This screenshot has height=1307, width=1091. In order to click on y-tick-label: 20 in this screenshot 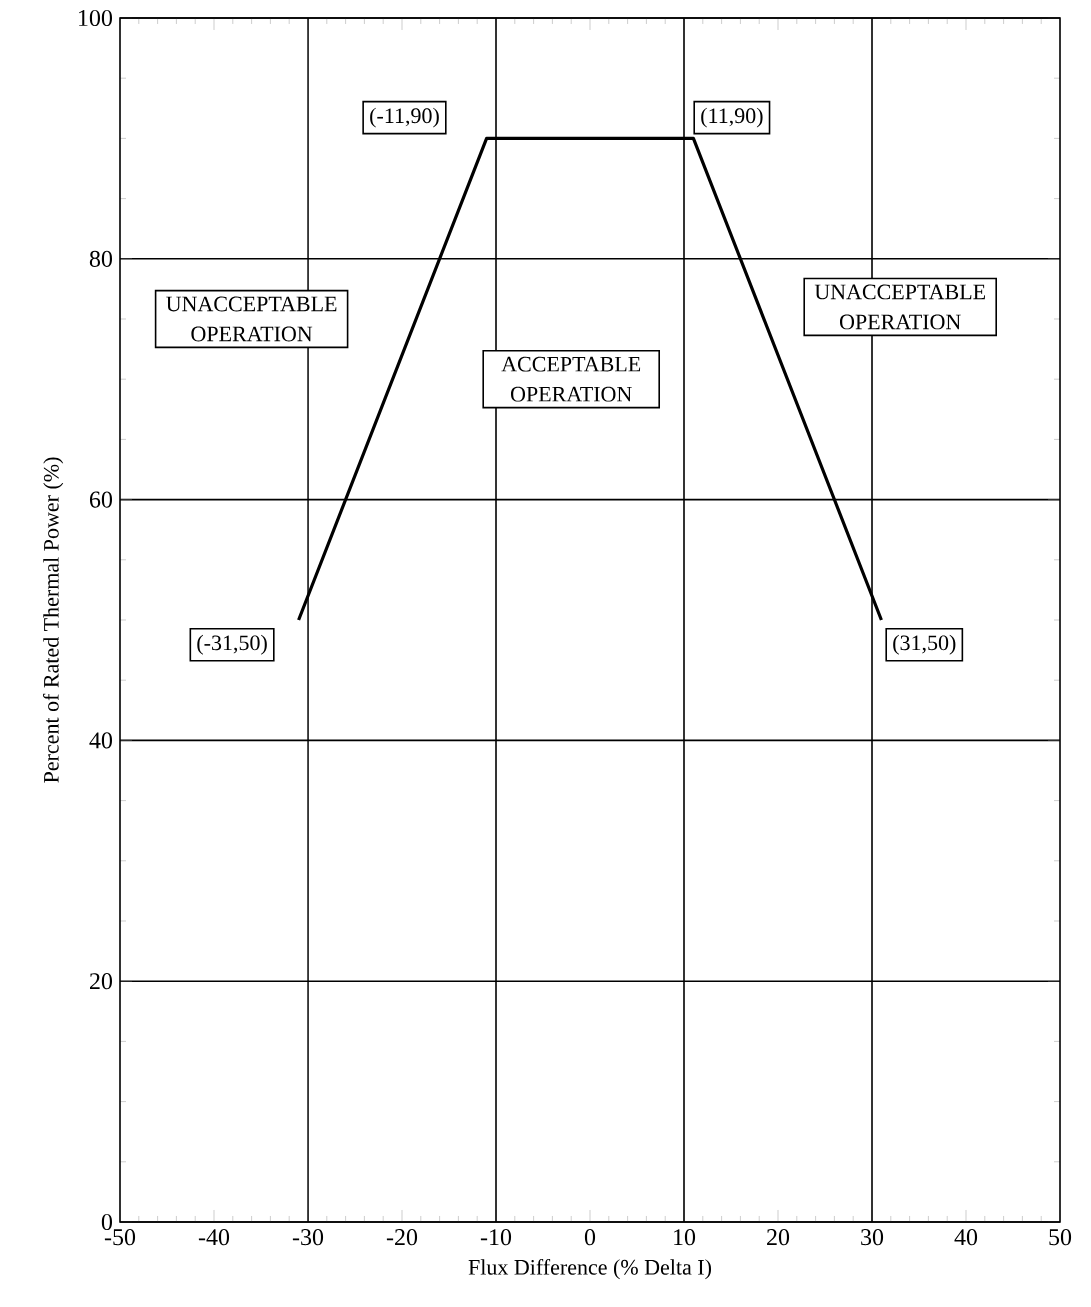, I will do `click(101, 981)`.